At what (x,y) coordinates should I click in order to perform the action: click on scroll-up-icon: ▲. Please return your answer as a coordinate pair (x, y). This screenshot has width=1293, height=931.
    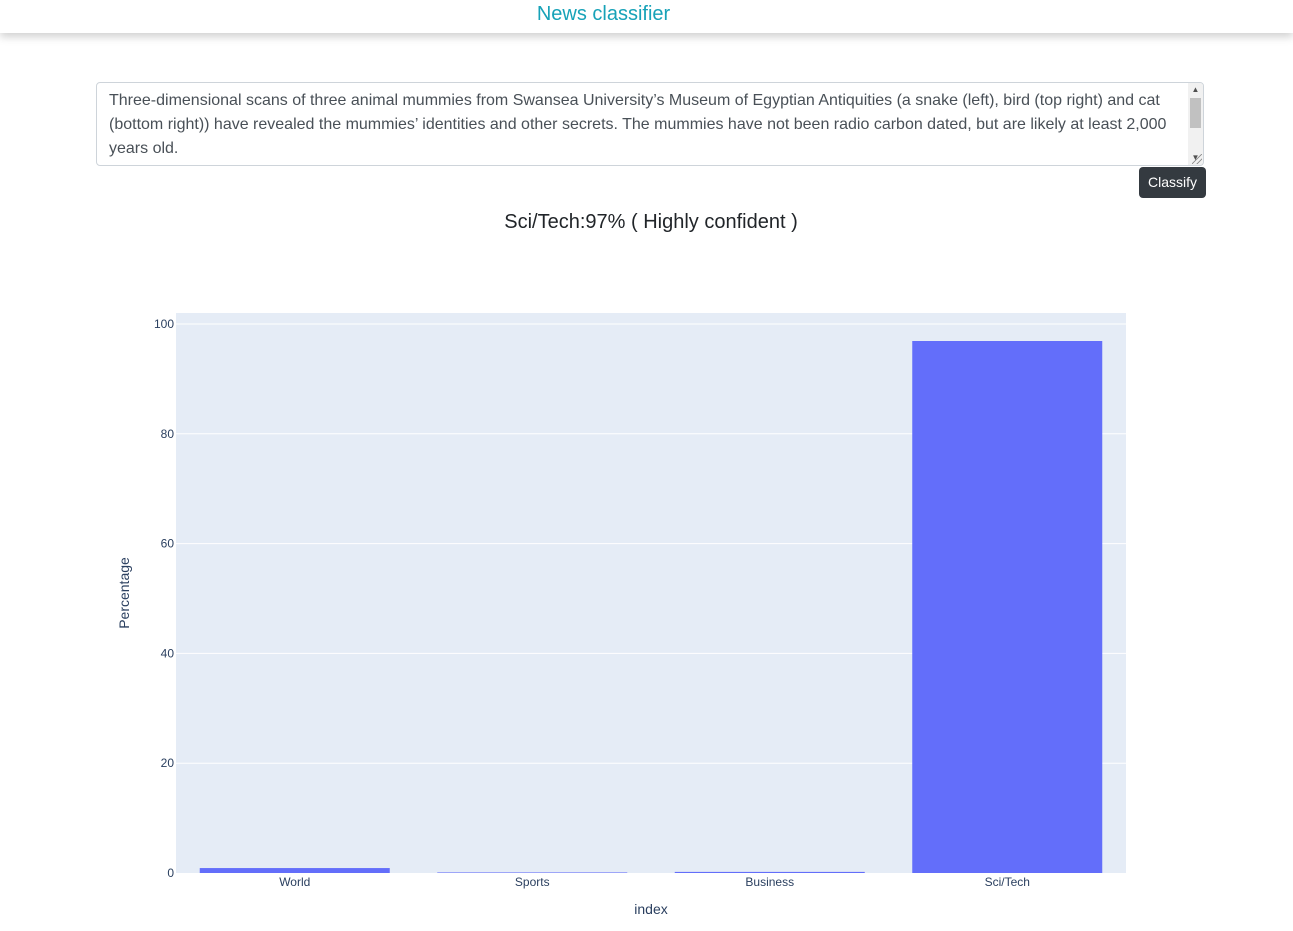
    Looking at the image, I should click on (1195, 89).